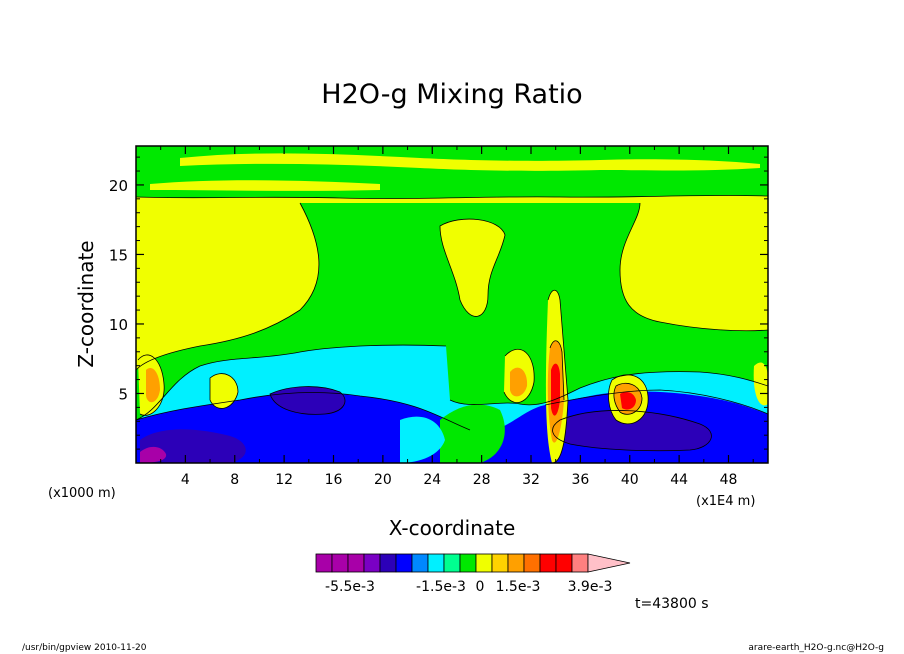  I want to click on x-tick-label-8: 36, so click(580, 480).